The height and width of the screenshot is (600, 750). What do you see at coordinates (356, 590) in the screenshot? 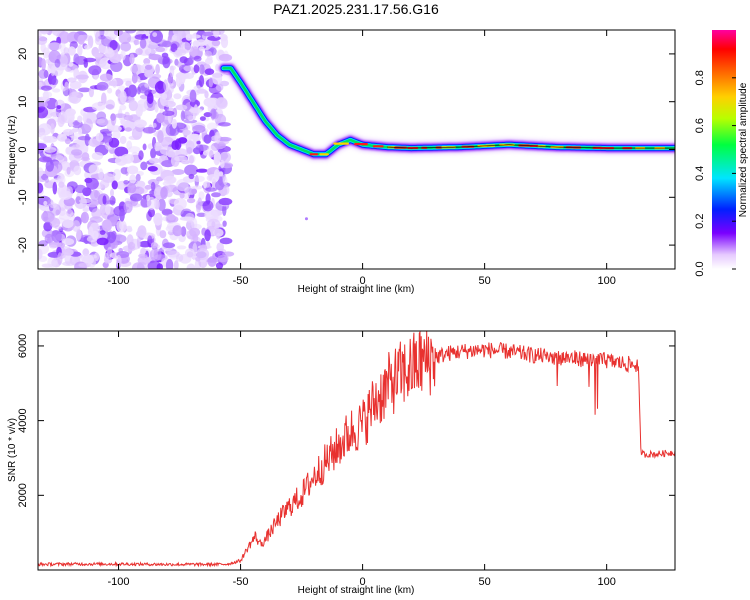
I see `snr-xlabel: Height of straight line (km)` at bounding box center [356, 590].